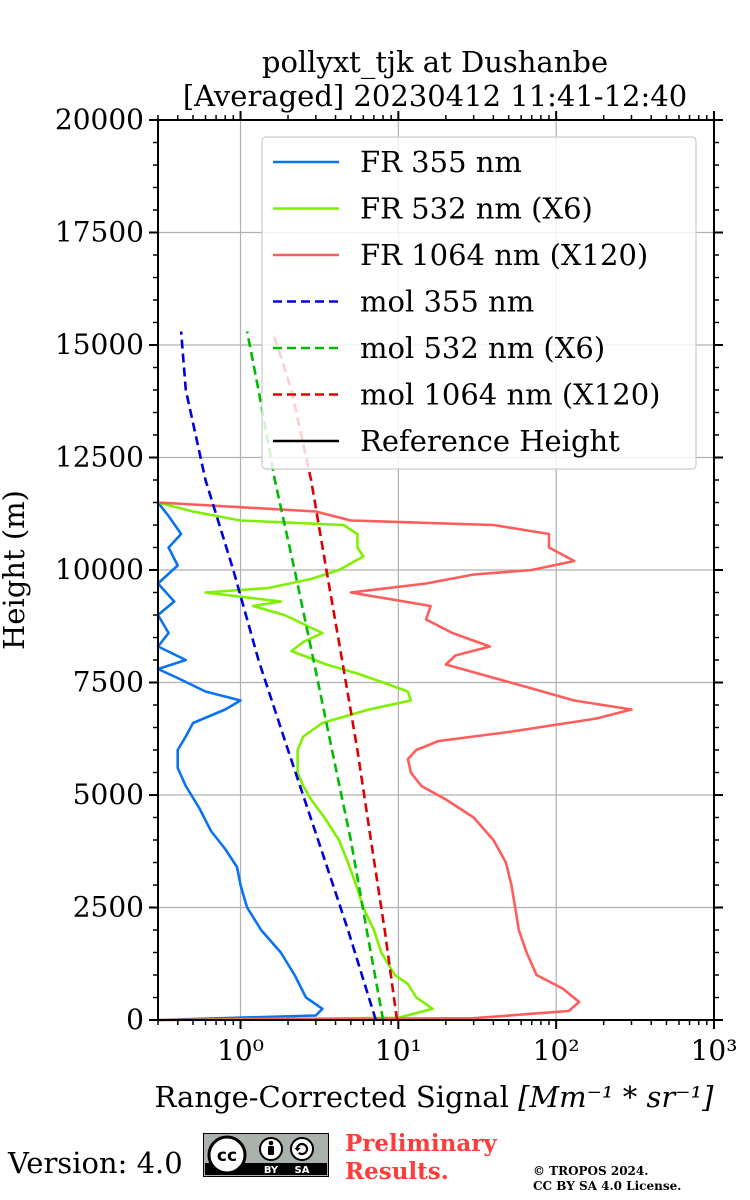 This screenshot has width=750, height=1200. I want to click on x-tick-label: 10³, so click(714, 1050).